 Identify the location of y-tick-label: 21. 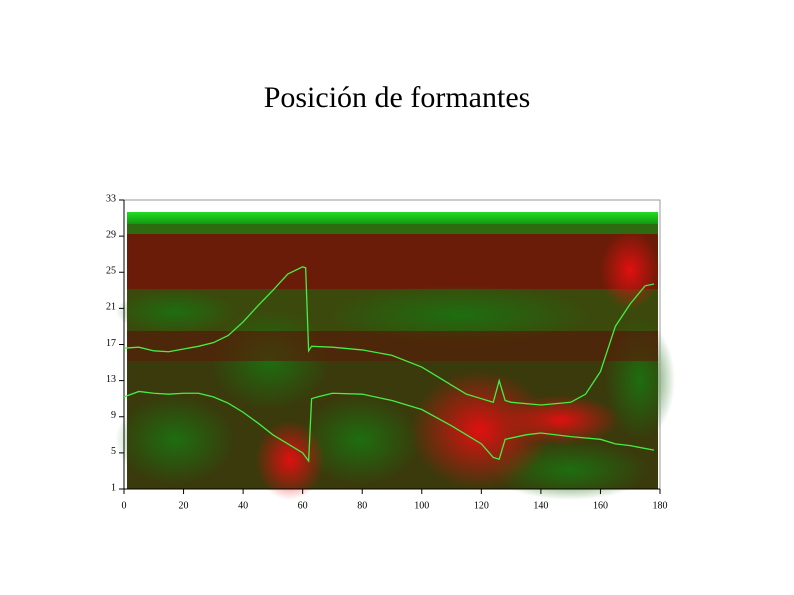
(111, 307).